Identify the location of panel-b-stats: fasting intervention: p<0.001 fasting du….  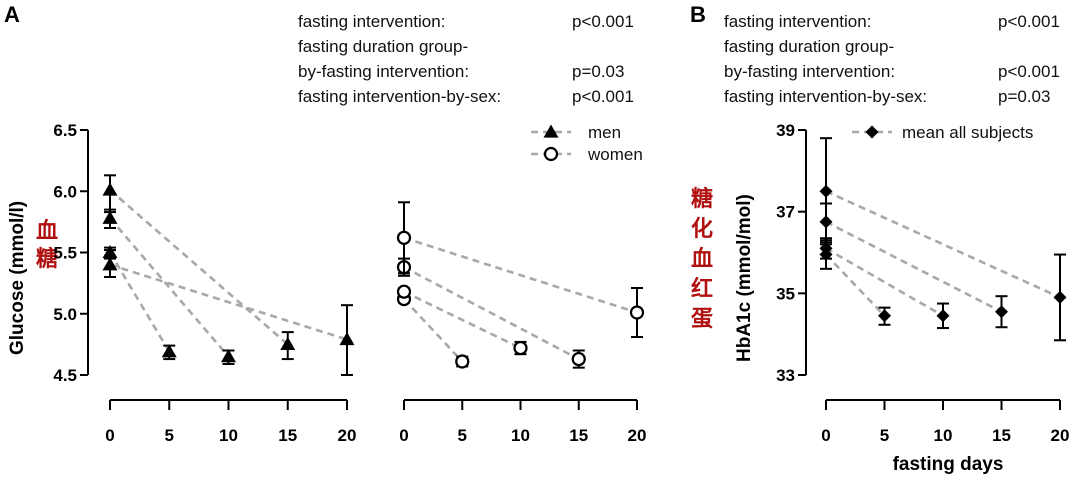
(892, 59).